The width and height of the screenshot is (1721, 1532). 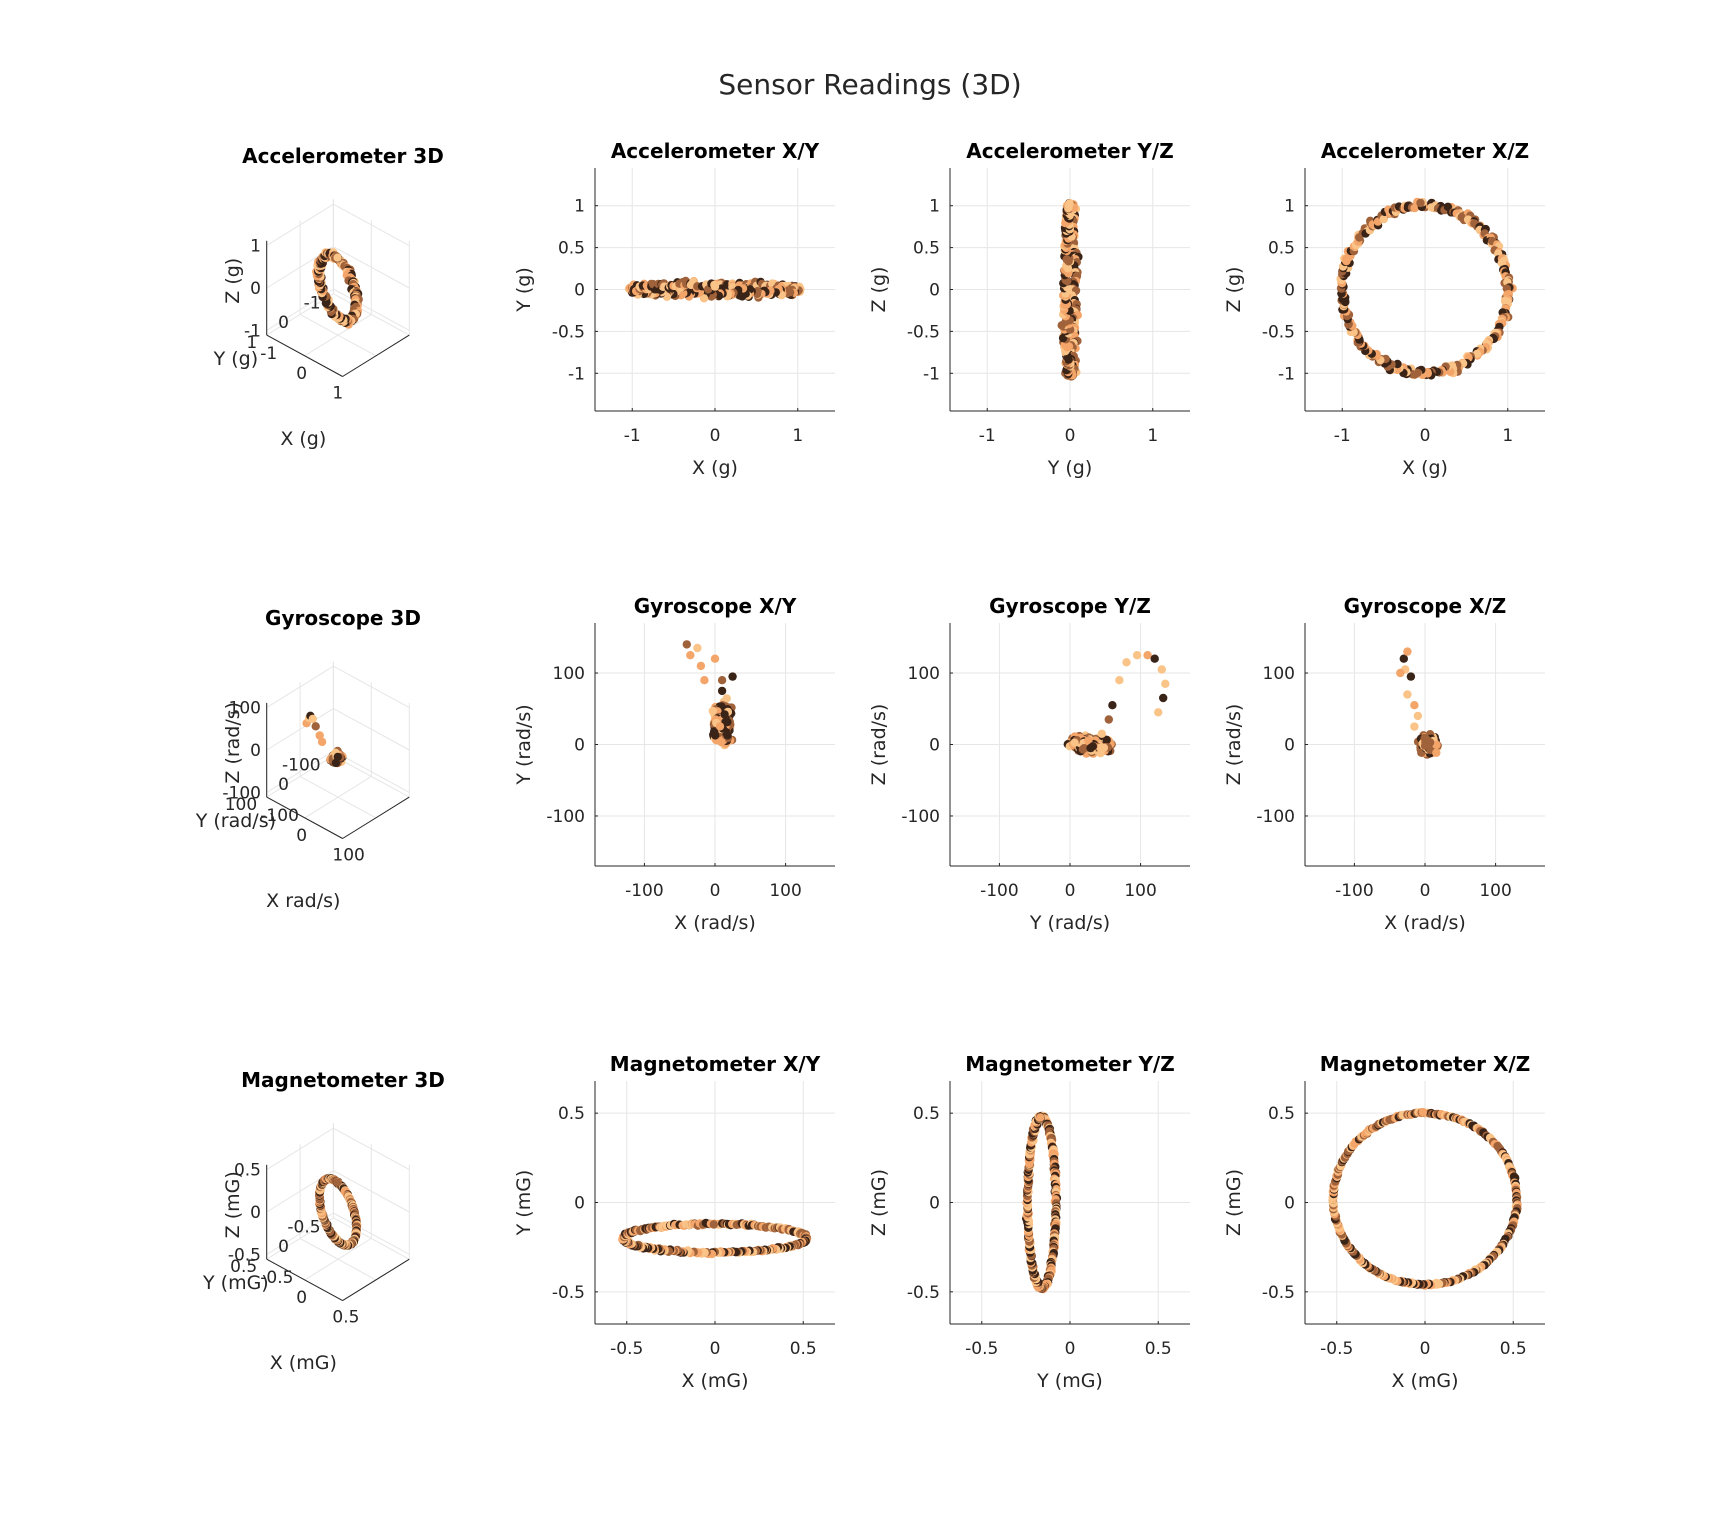 What do you see at coordinates (1234, 290) in the screenshot?
I see `y-axis-label: Z (g)` at bounding box center [1234, 290].